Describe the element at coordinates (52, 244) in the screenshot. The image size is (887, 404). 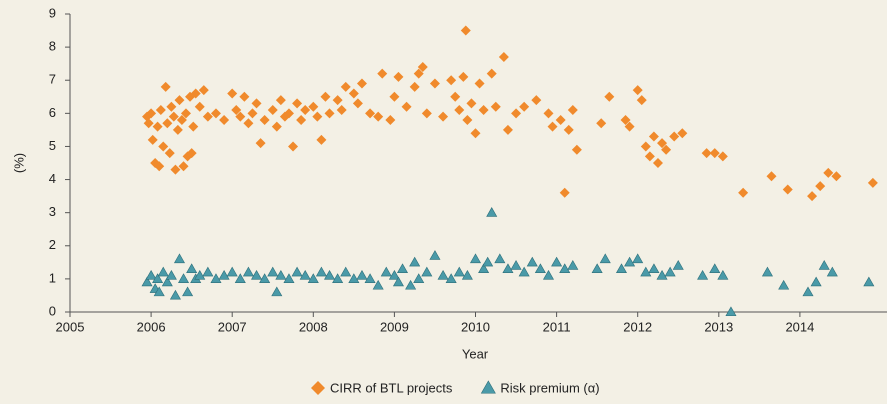
I see `y-tick-label: 2` at that location.